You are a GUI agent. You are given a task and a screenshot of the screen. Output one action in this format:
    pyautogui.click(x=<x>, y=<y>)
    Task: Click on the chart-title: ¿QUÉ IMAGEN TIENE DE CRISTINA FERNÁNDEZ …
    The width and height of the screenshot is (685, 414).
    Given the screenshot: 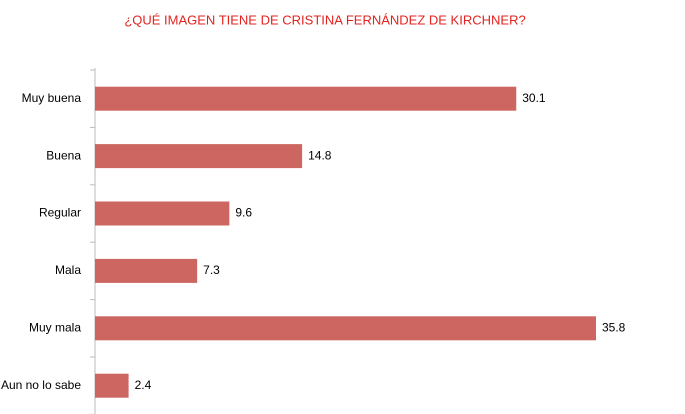 What is the action you would take?
    pyautogui.click(x=324, y=19)
    